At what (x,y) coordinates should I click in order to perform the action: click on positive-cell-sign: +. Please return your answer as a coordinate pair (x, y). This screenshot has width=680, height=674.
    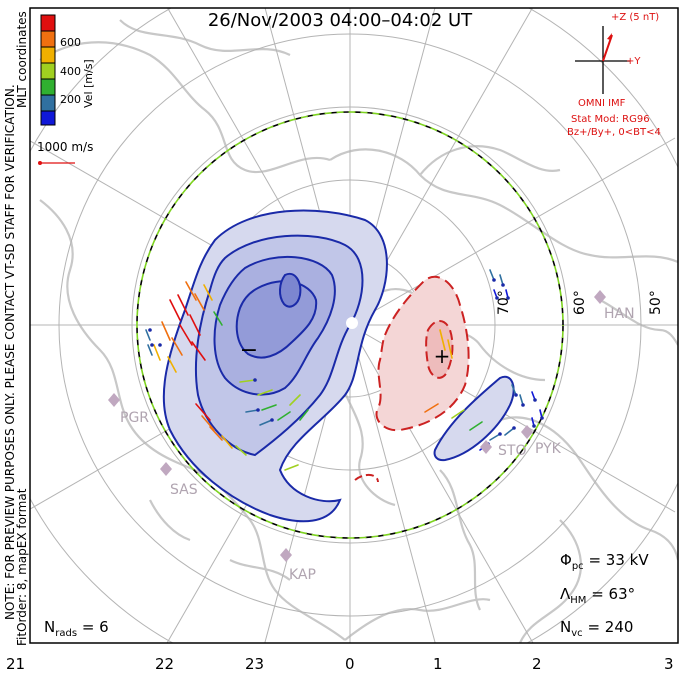
    Looking at the image, I should click on (442, 356).